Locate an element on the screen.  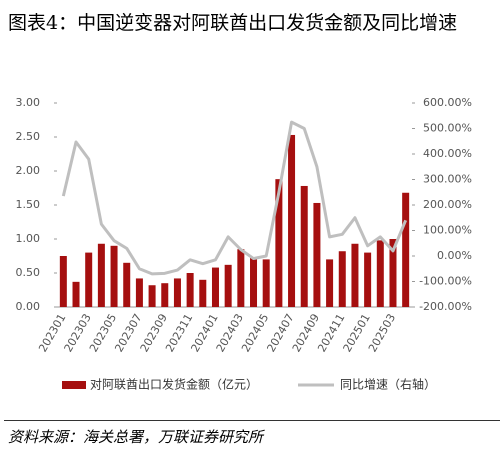
y-tick-label: 1.50 is located at coordinates (28, 204).